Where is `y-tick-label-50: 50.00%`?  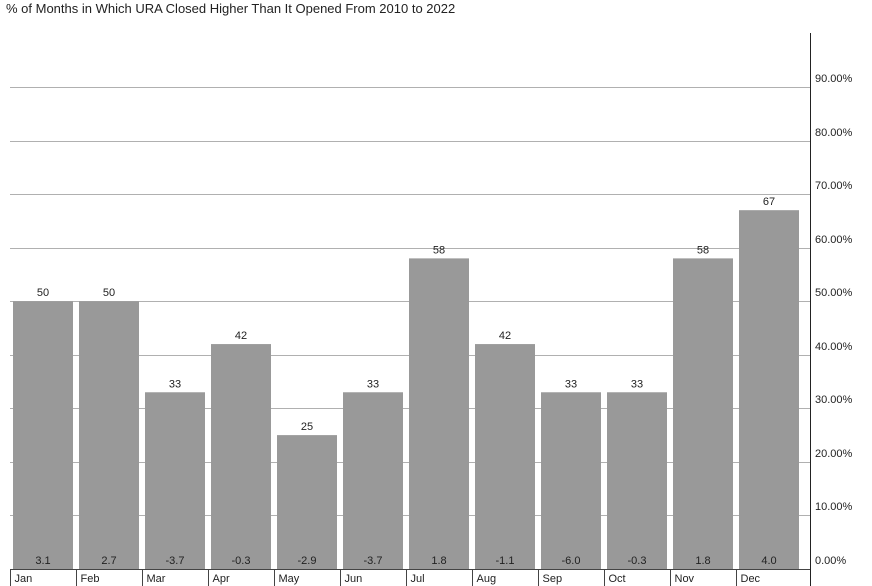 y-tick-label-50: 50.00% is located at coordinates (834, 293).